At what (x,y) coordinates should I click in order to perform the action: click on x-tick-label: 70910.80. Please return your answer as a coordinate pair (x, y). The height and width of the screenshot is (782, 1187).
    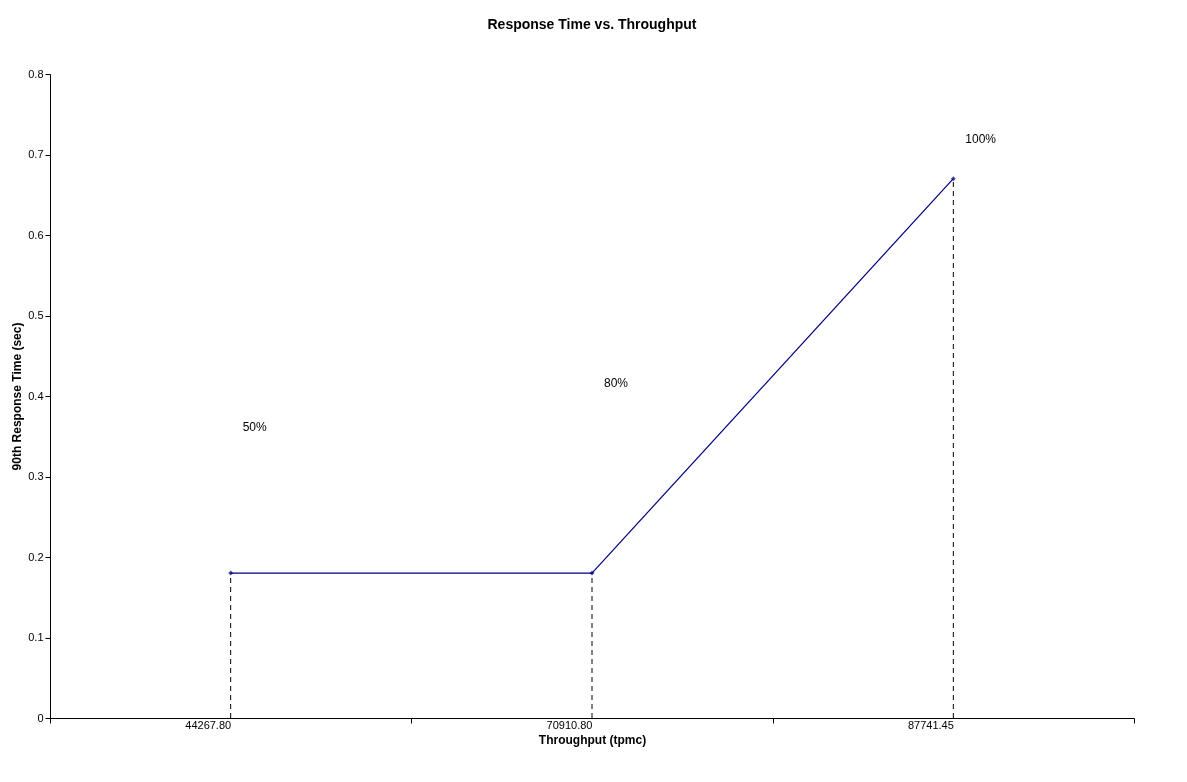
    Looking at the image, I should click on (569, 724).